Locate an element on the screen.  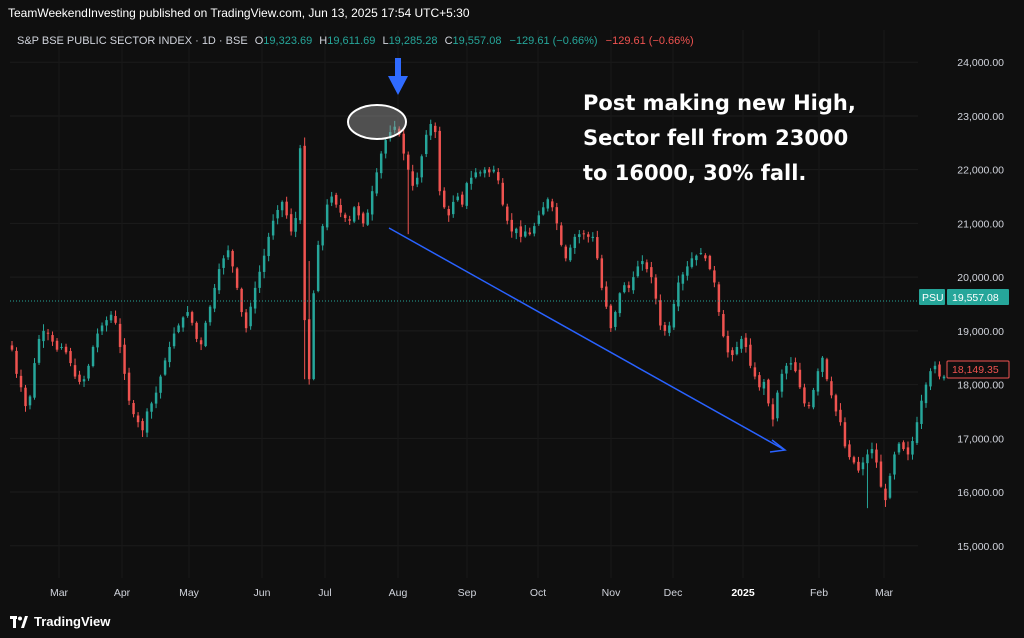
x-tick-label: Feb is located at coordinates (819, 593).